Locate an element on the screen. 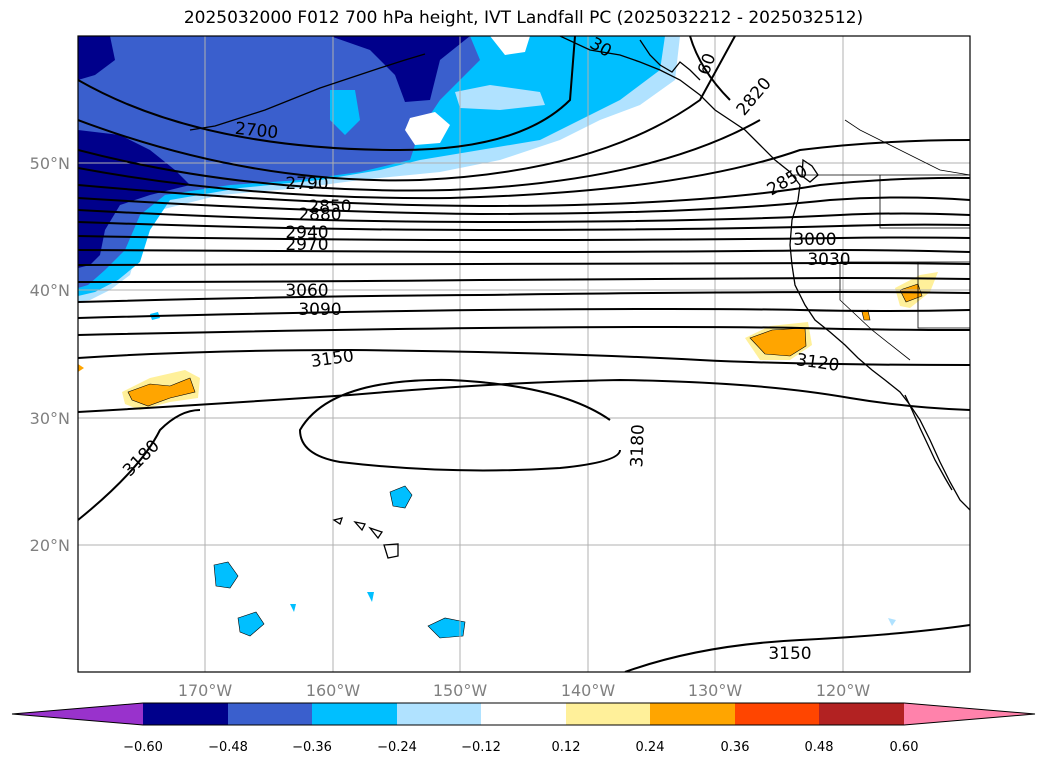 Image resolution: width=1047 pixels, height=765 pixels. colorbar-extend-left is located at coordinates (77, 714).